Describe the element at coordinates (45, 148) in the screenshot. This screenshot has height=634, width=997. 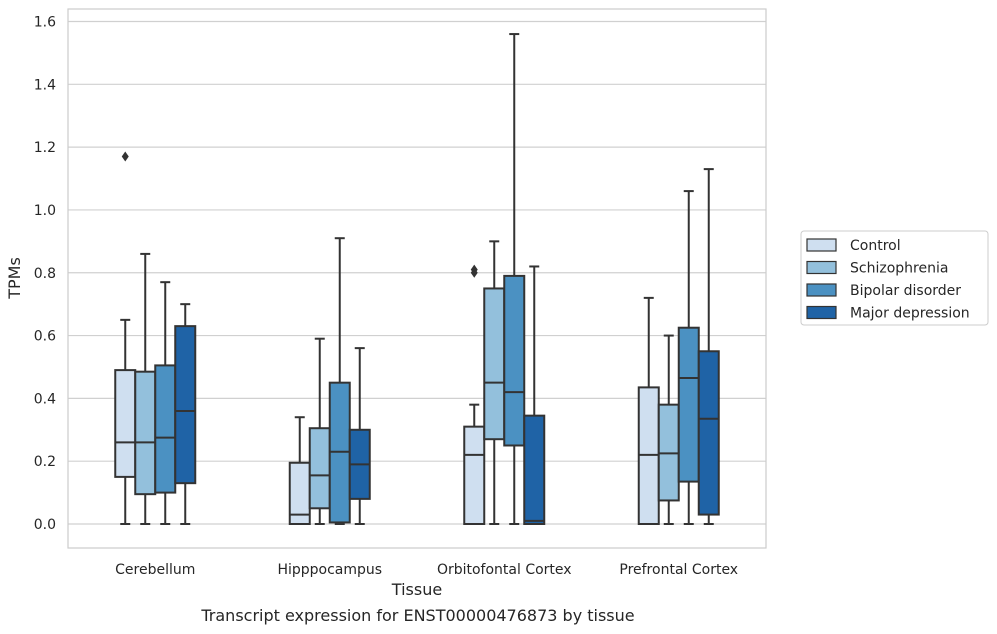
I see `y-tick-label: 1.2` at that location.